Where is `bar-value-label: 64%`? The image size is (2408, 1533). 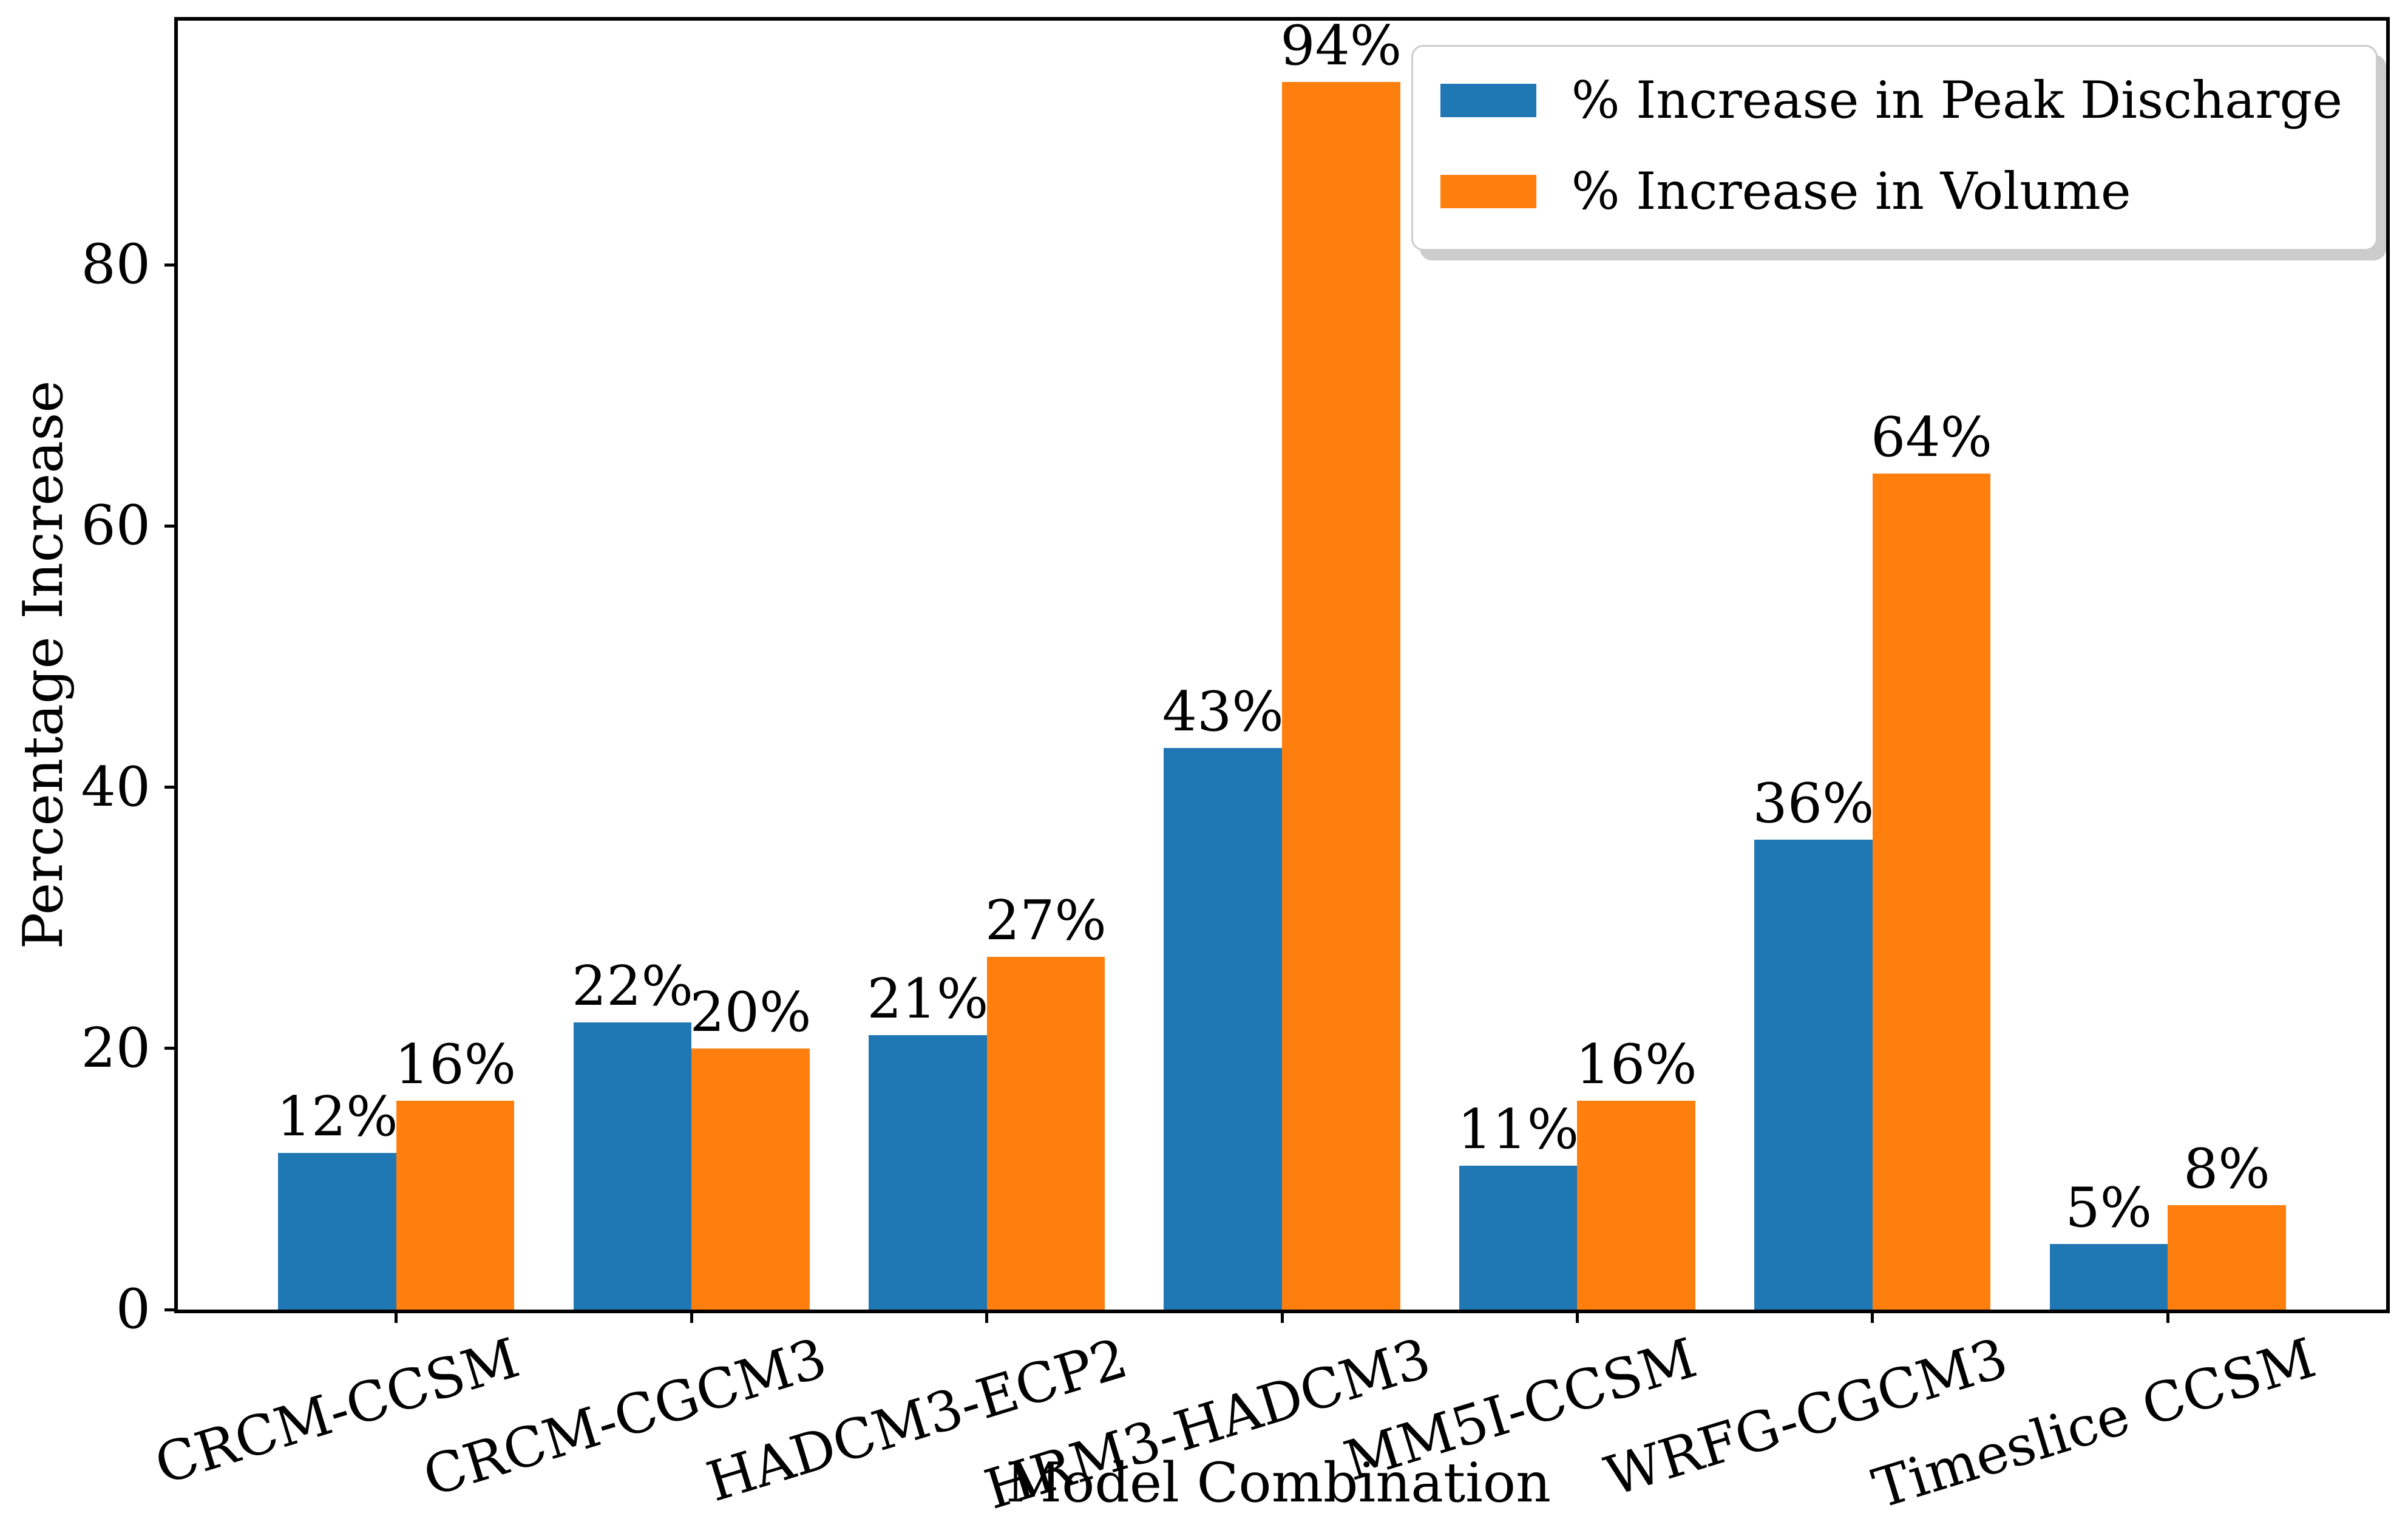 bar-value-label: 64% is located at coordinates (1932, 438).